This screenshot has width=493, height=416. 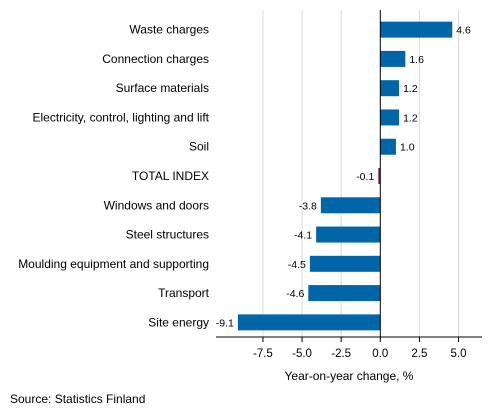 I want to click on x-tick-label: 2.5, so click(x=419, y=354).